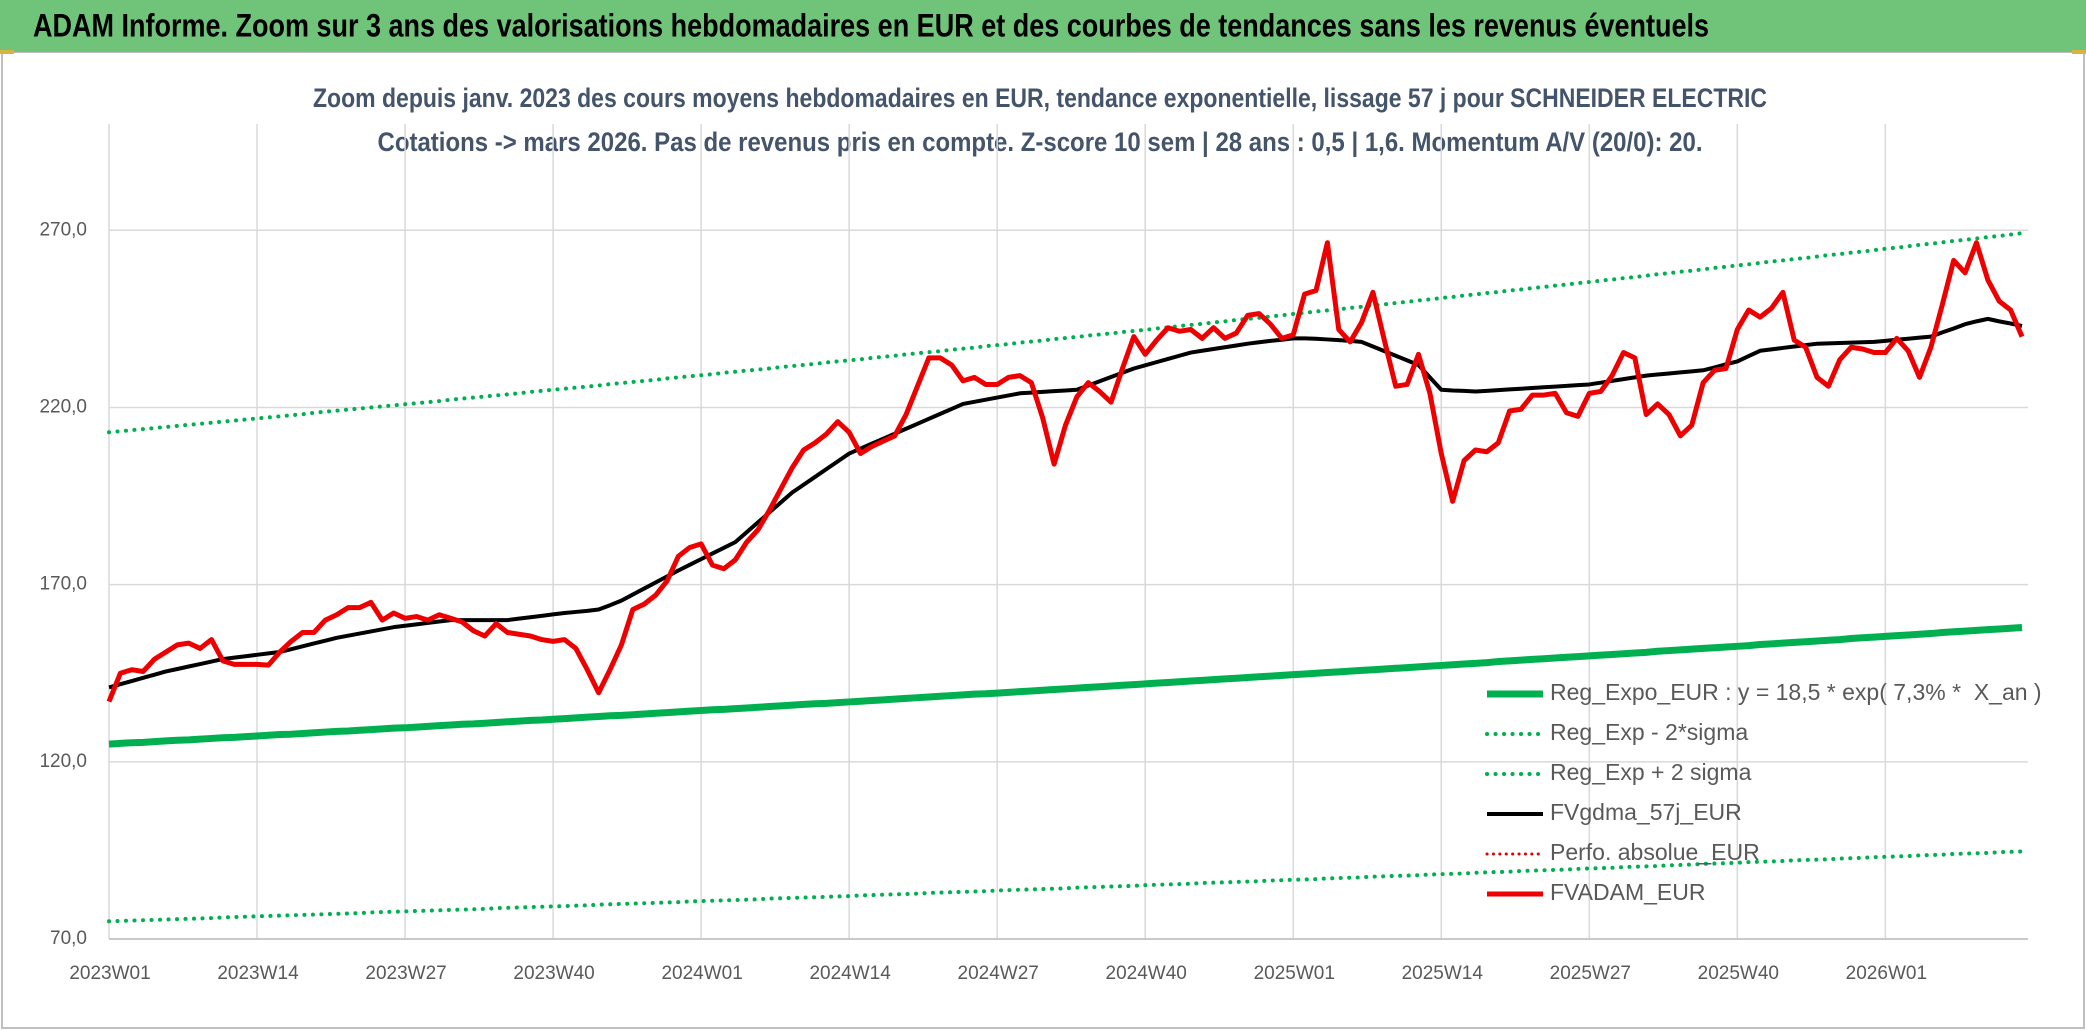 The height and width of the screenshot is (1031, 2086). Describe the element at coordinates (1646, 812) in the screenshot. I see `legend-label: FVgdma_57j_EUR` at that location.